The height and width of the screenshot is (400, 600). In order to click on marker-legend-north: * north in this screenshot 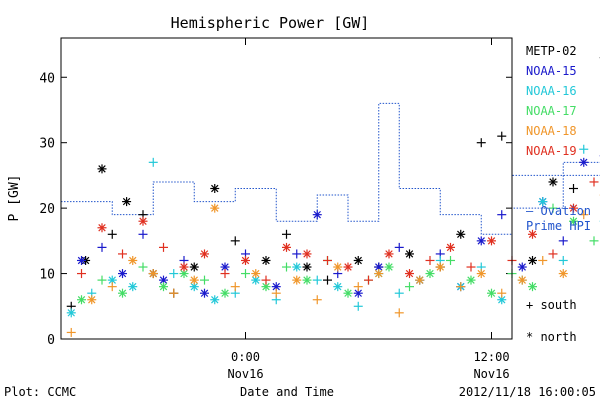, I will do `click(551, 337)`.